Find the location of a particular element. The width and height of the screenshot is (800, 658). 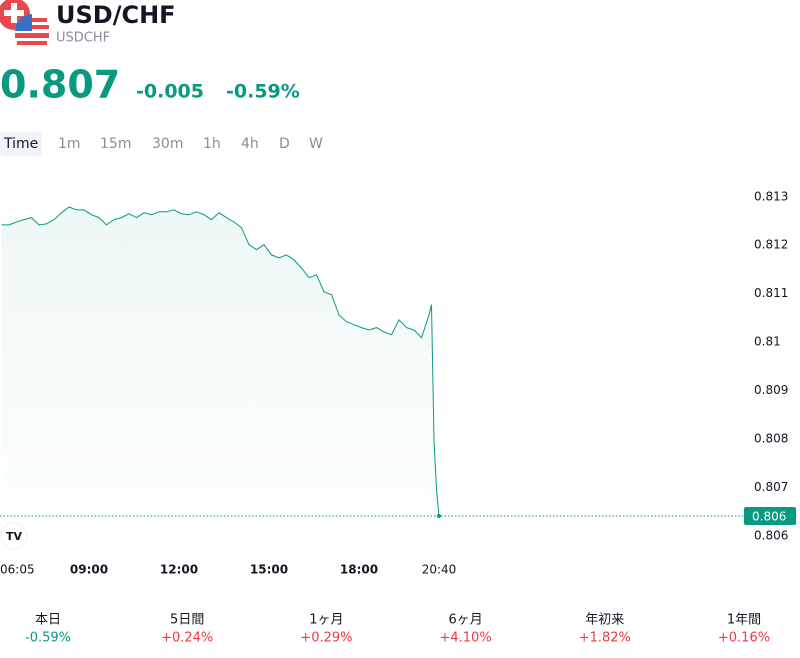

last-point is located at coordinates (439, 515).